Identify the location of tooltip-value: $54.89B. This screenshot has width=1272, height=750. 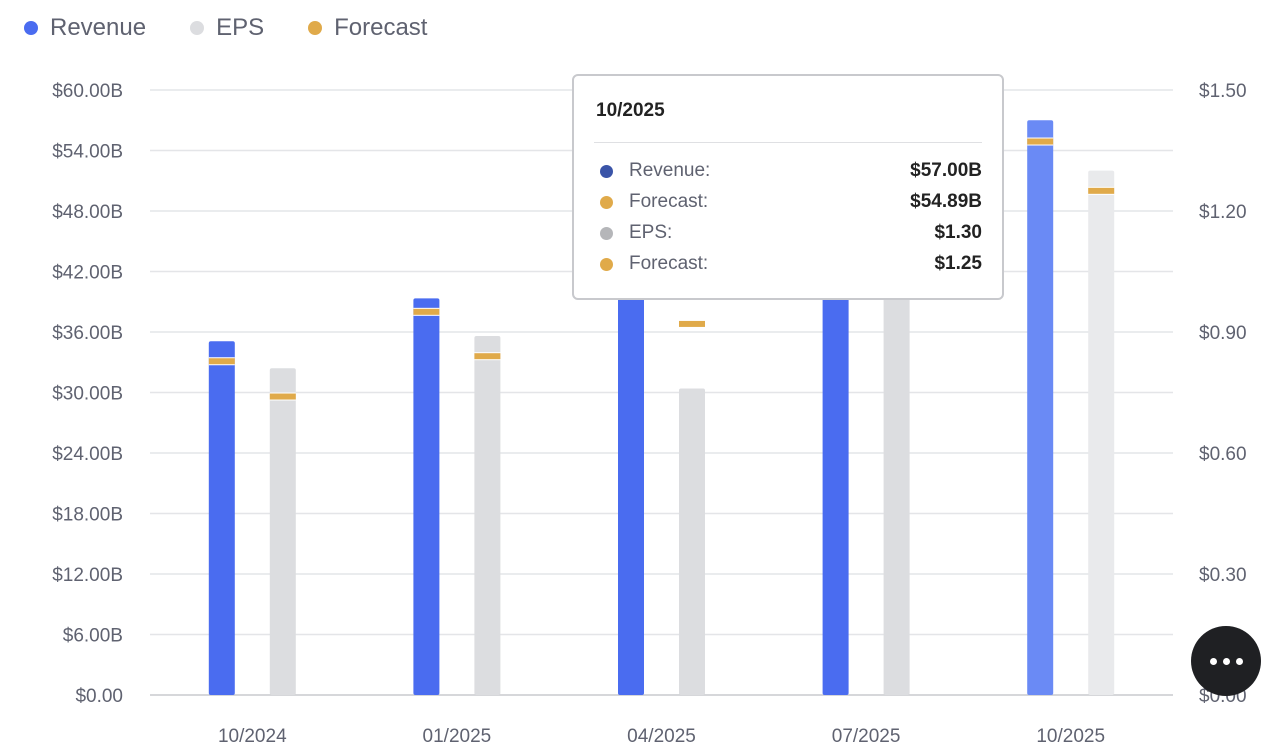
(946, 201).